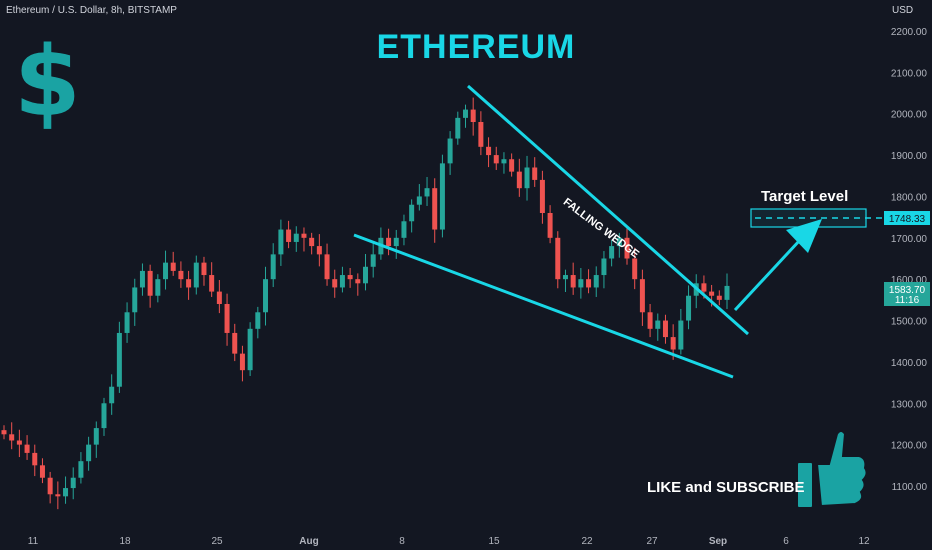 The width and height of the screenshot is (932, 550). I want to click on y-tick-label: 2200.00, so click(909, 32).